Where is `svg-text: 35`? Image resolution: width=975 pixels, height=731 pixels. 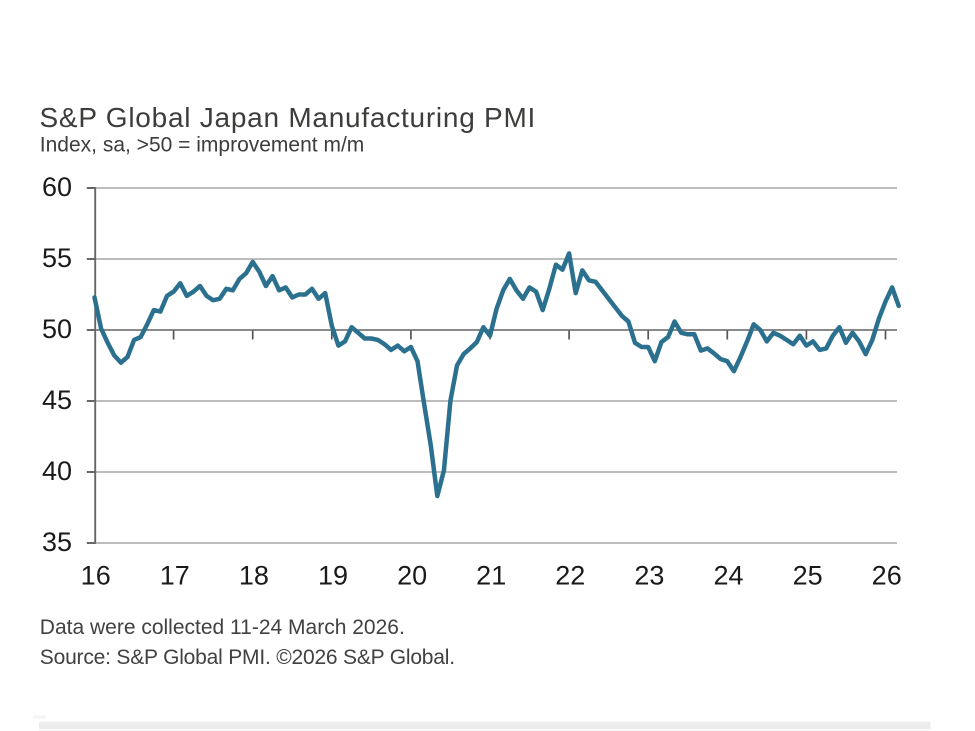
svg-text: 35 is located at coordinates (57, 542).